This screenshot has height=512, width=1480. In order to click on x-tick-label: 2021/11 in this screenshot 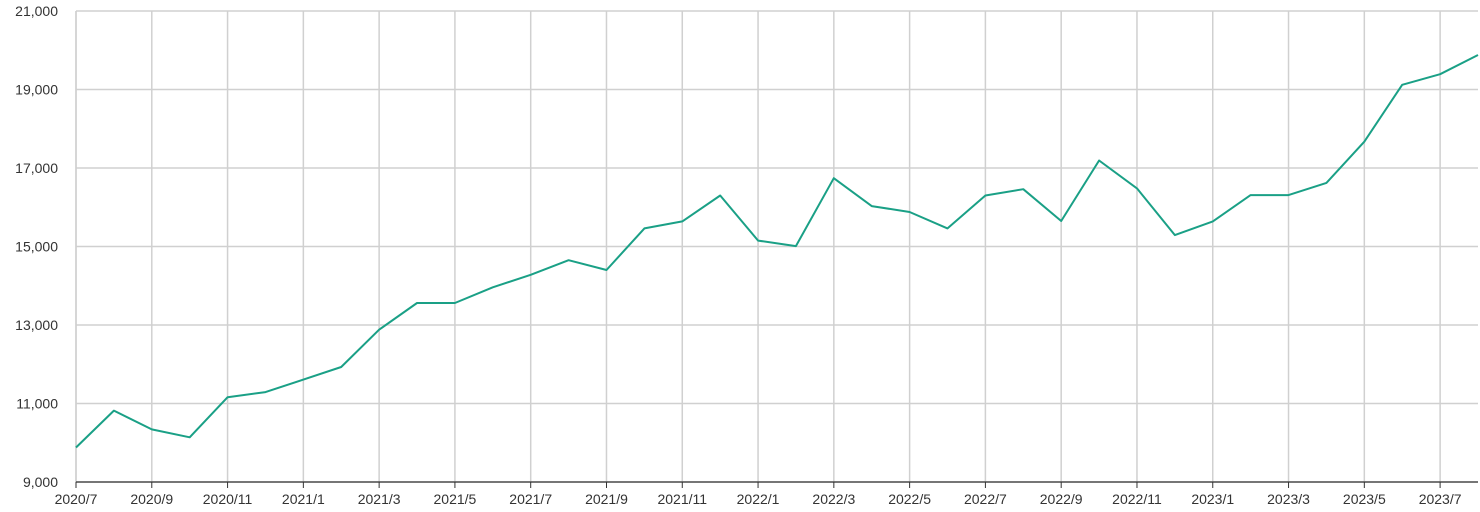, I will do `click(682, 499)`.